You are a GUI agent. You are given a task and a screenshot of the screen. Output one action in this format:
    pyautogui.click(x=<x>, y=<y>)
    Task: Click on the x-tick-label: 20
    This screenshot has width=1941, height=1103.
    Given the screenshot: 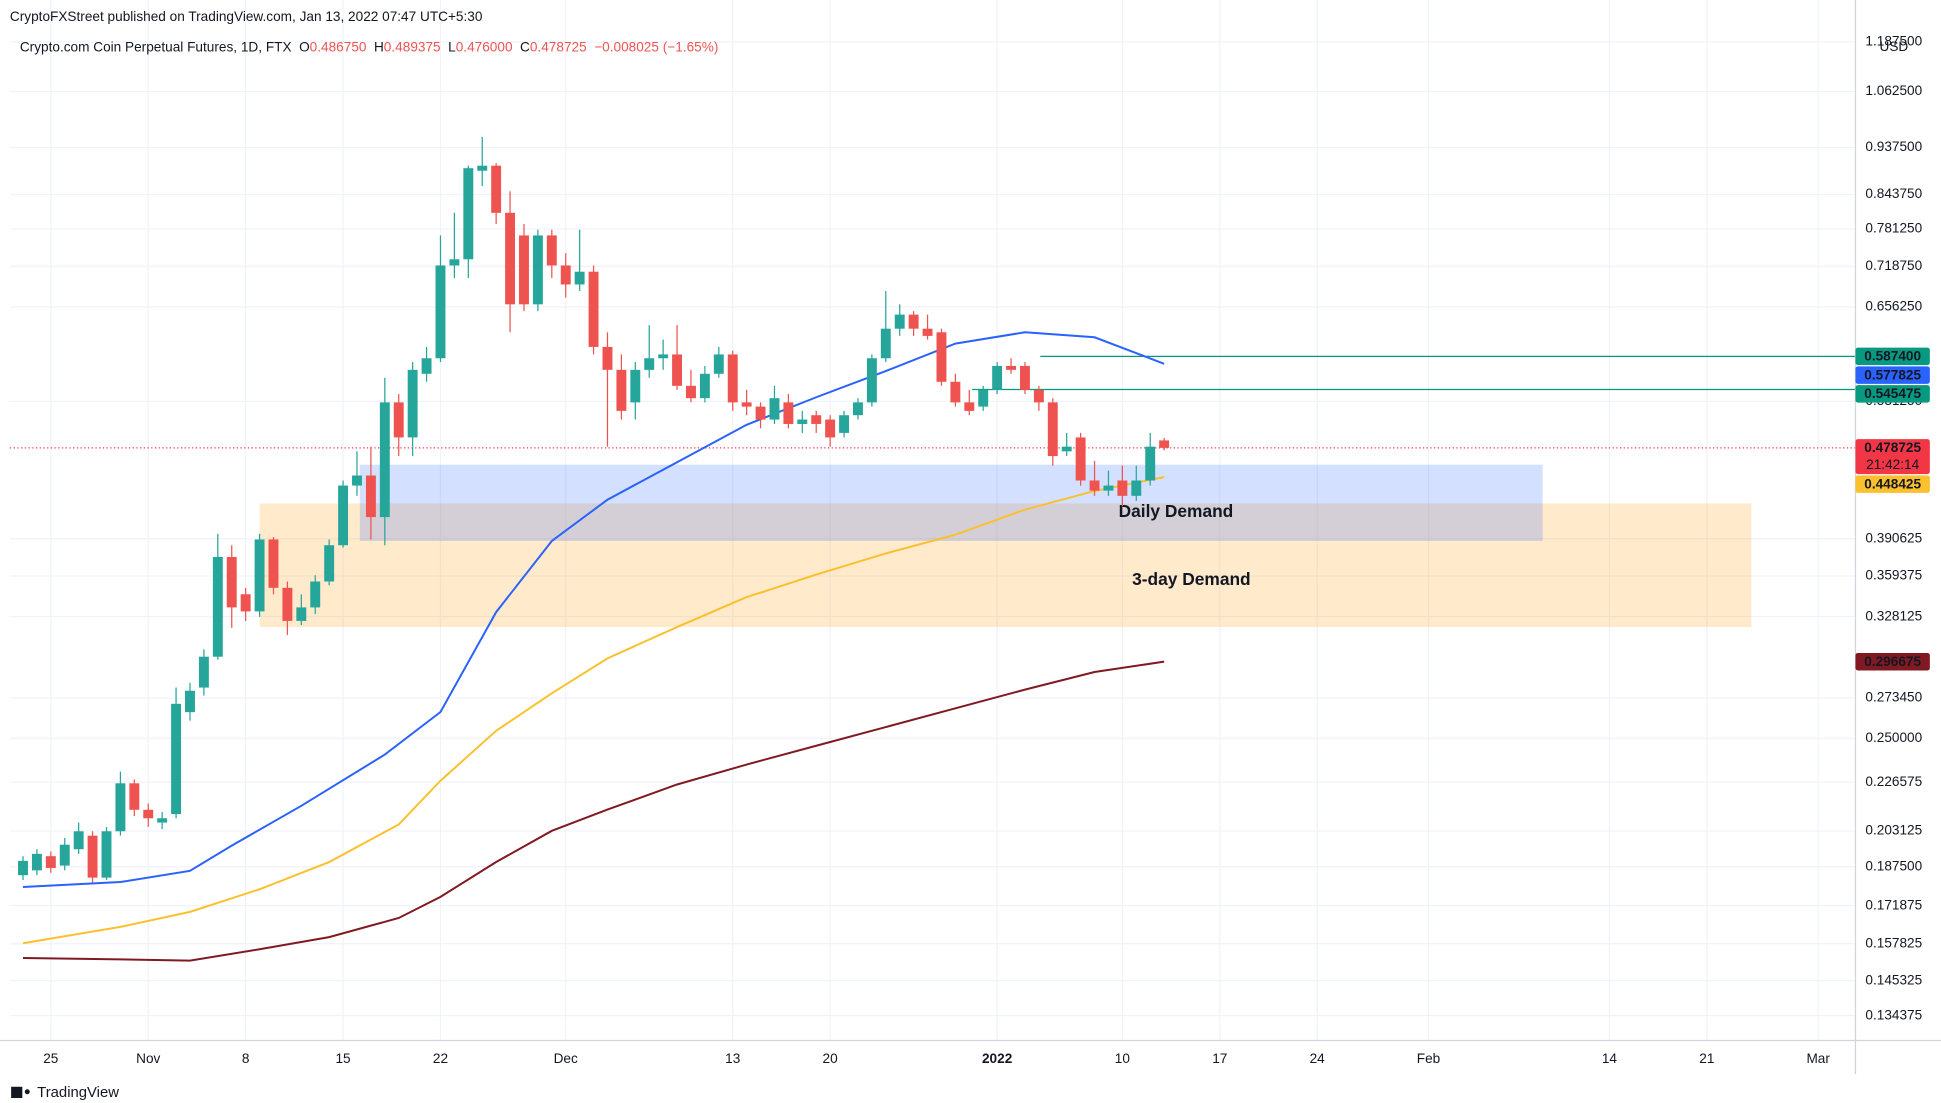 What is the action you would take?
    pyautogui.click(x=831, y=1058)
    